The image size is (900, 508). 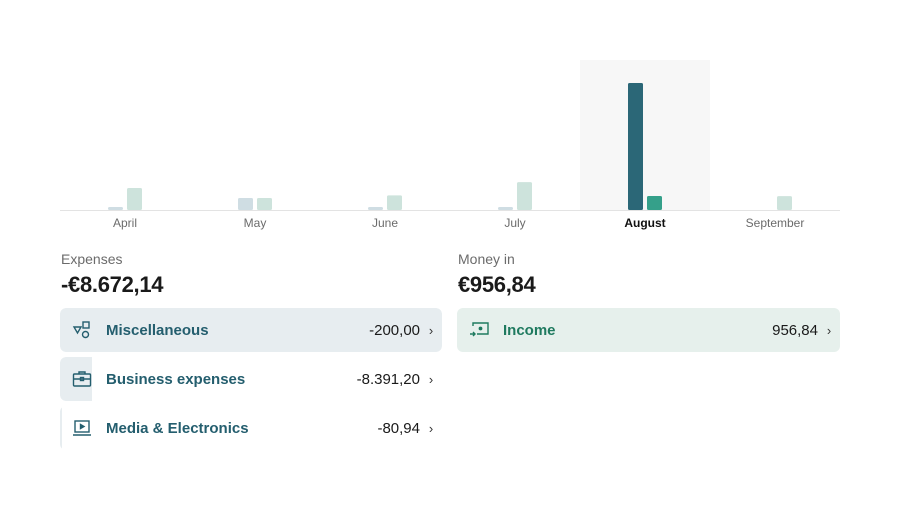 I want to click on expenses-total: -€8.672,14, so click(x=112, y=284).